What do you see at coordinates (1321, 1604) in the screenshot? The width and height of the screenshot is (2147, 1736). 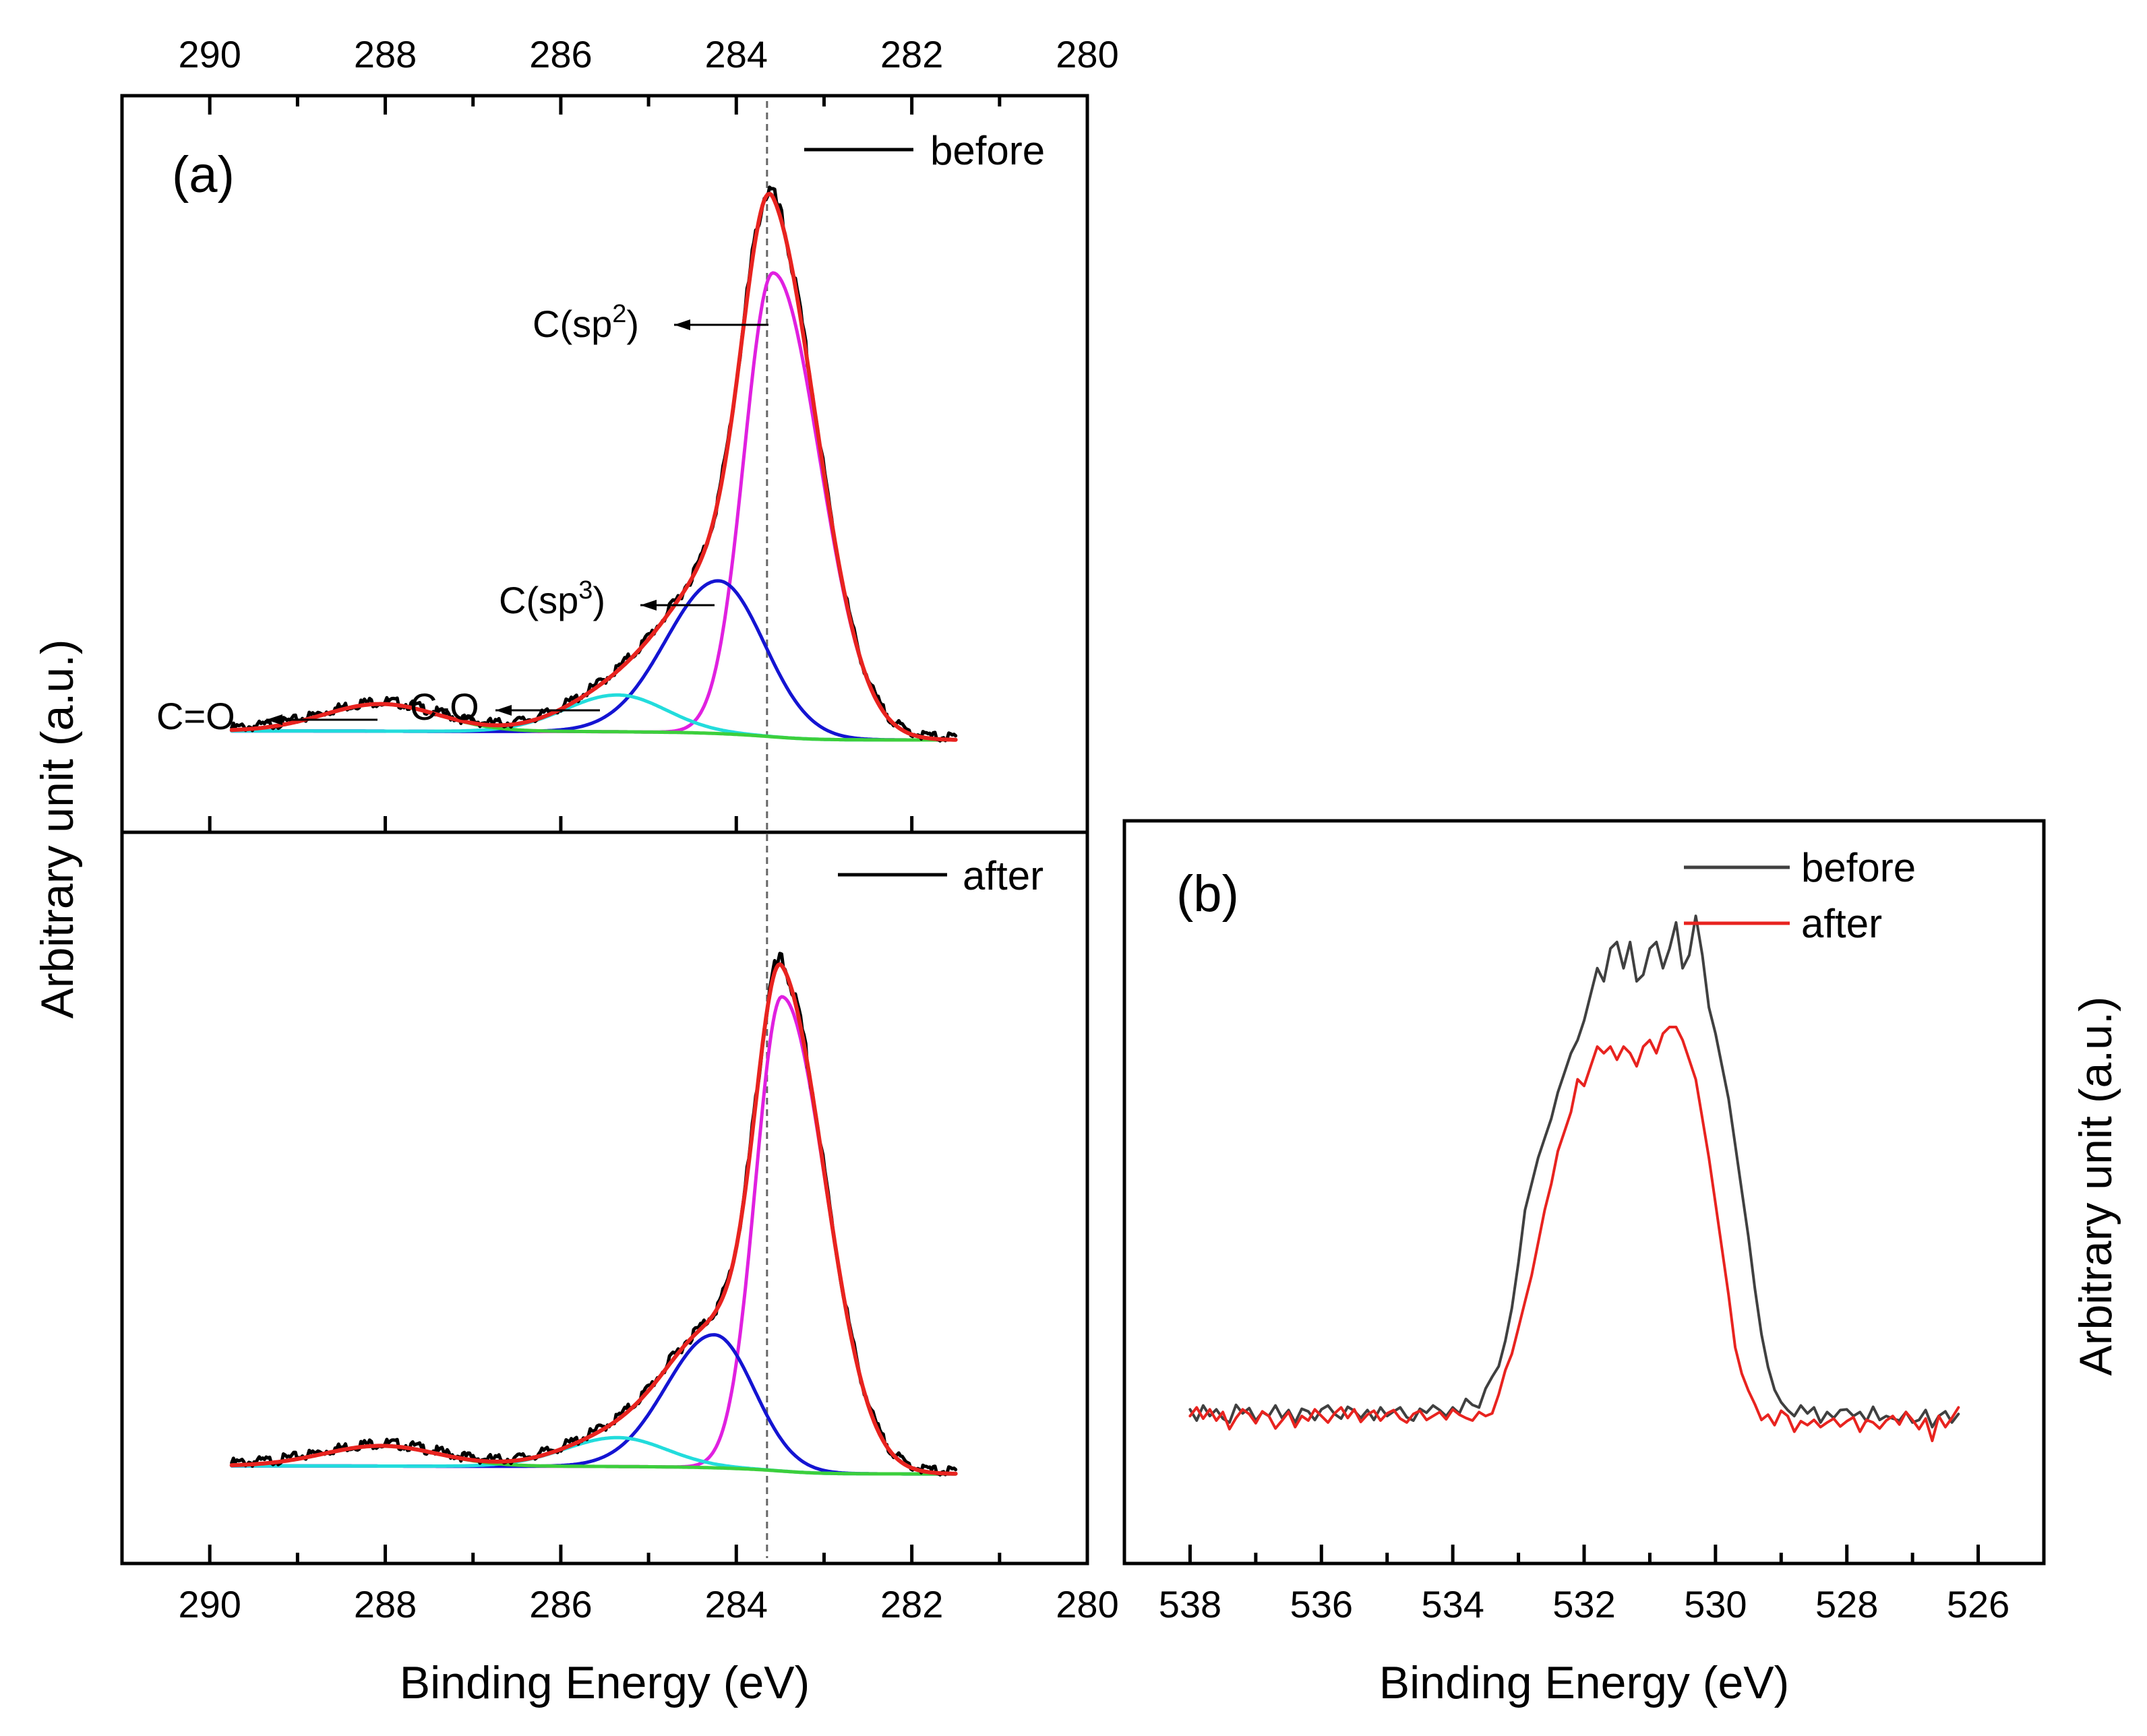 I see `panel-b-x-tick-label: 536` at bounding box center [1321, 1604].